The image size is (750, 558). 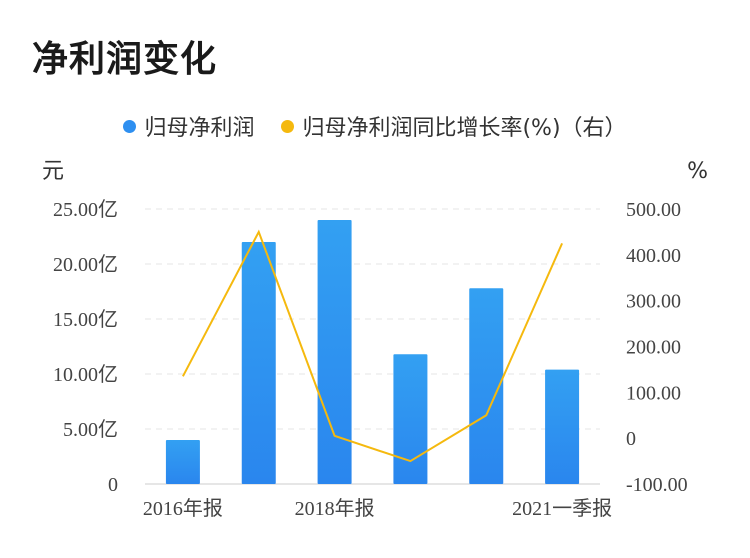 I want to click on left-tick-label: 10.00亿, so click(x=85, y=374).